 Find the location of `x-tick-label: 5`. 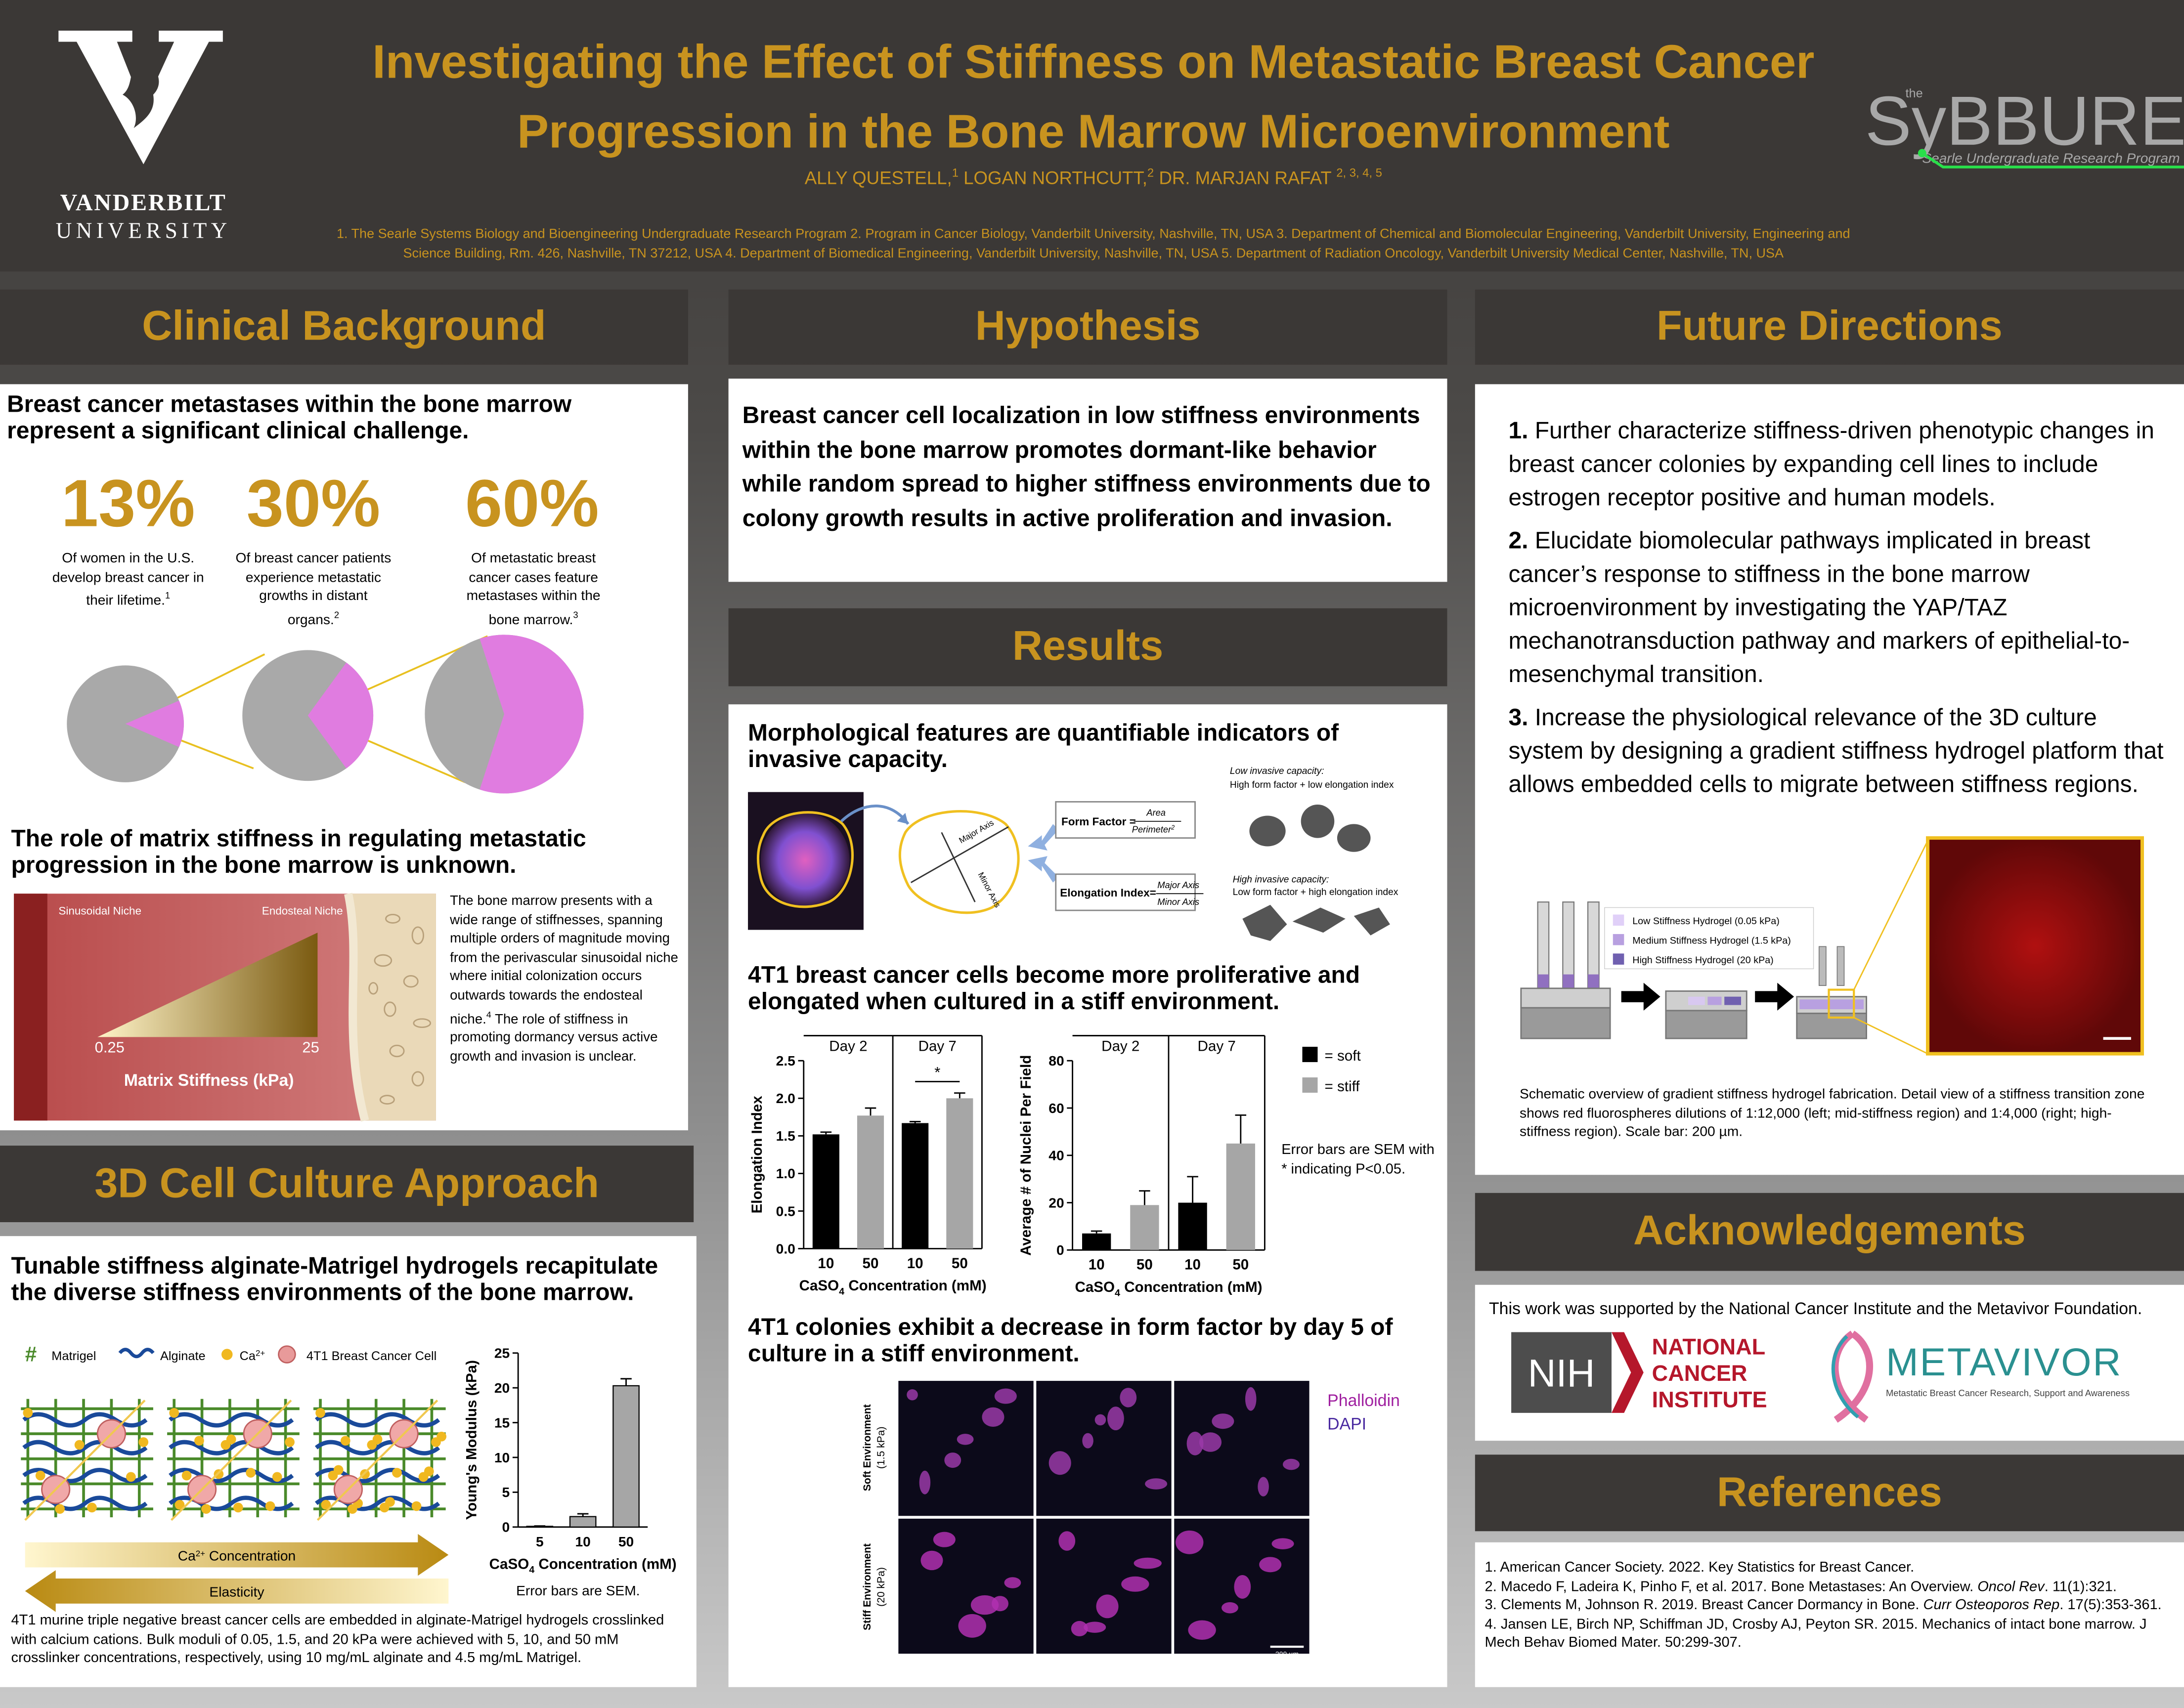

x-tick-label: 5 is located at coordinates (540, 1541).